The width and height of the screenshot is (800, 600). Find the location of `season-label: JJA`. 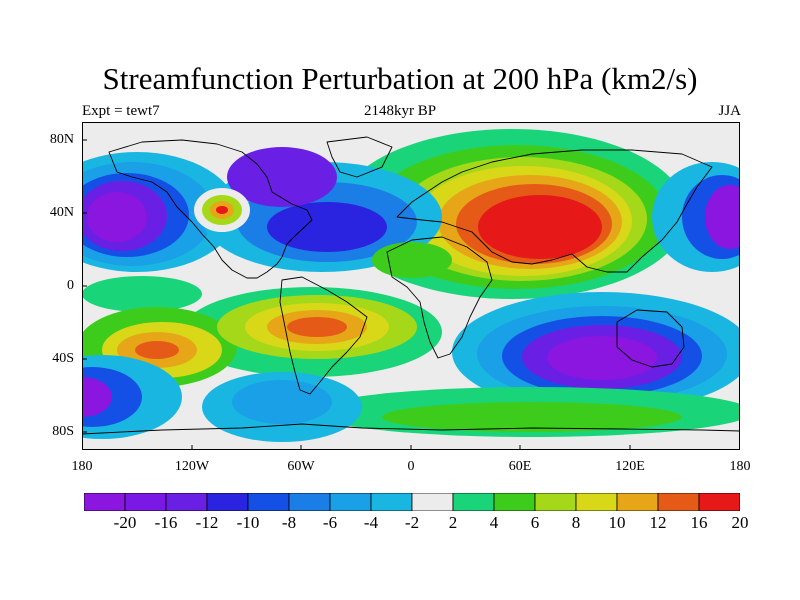

season-label: JJA is located at coordinates (729, 111).